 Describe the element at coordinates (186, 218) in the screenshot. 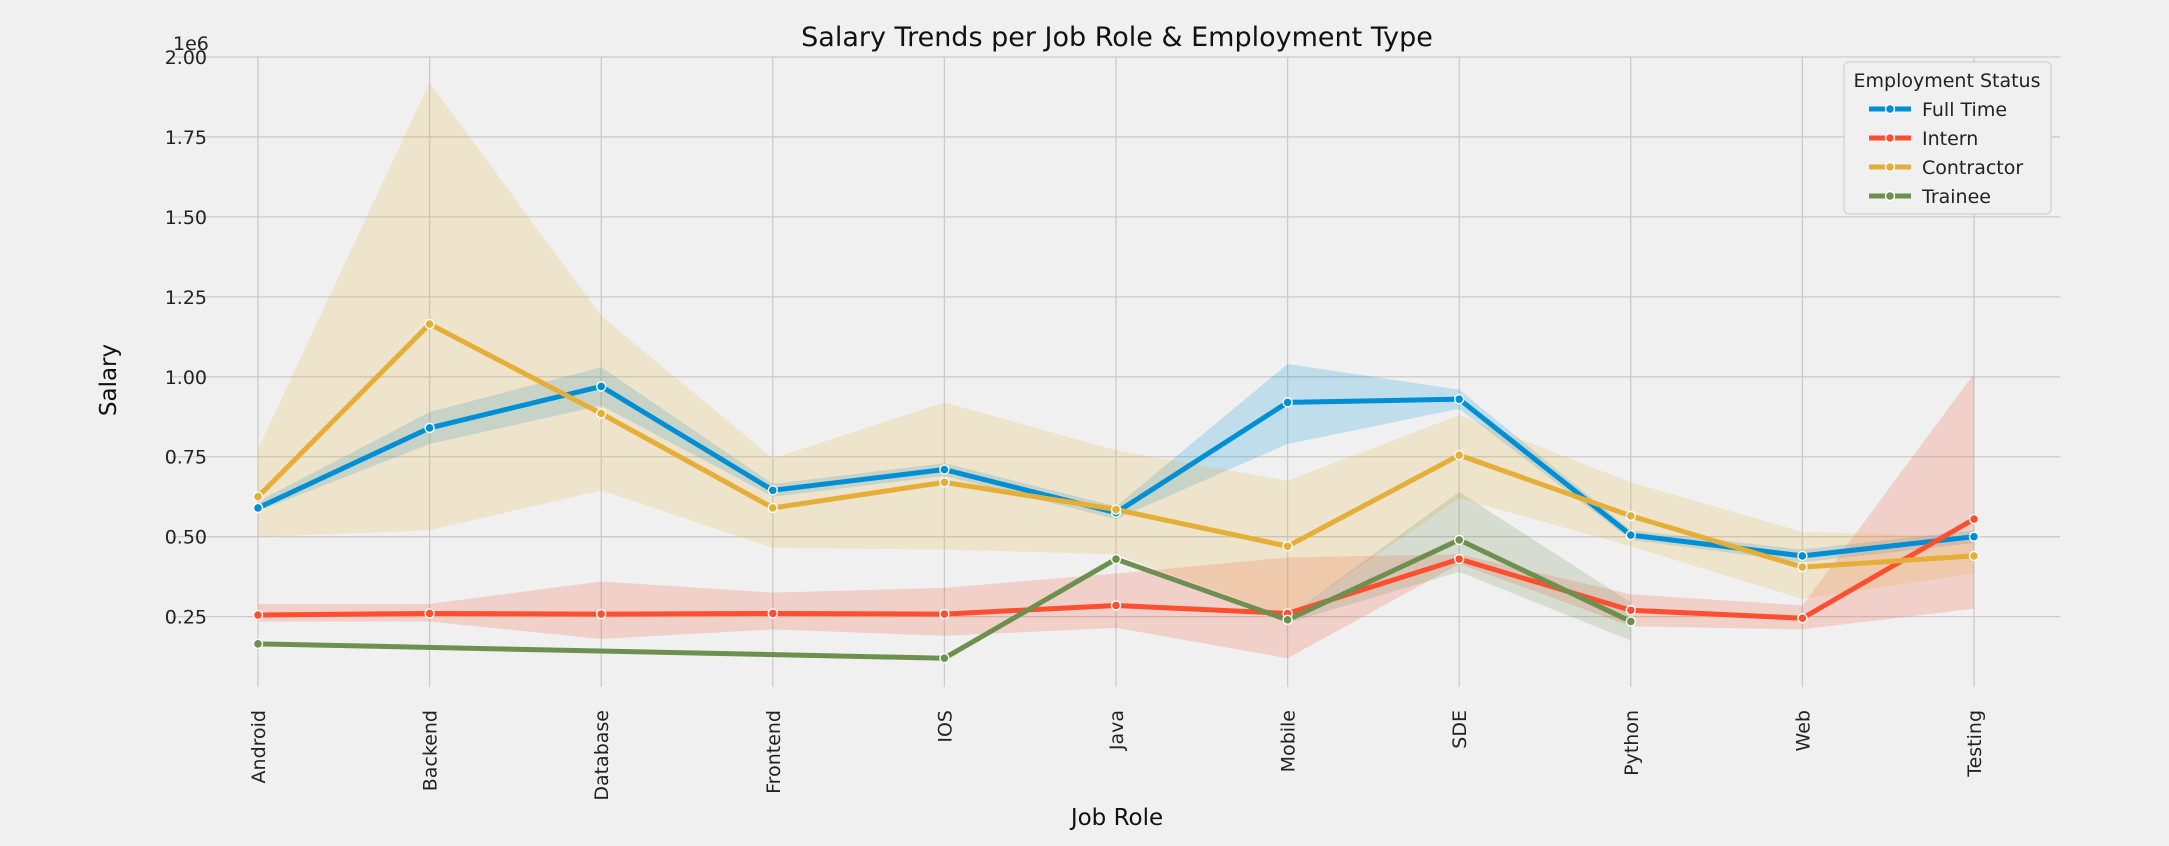

I see `y-tick-label: 1.50` at that location.